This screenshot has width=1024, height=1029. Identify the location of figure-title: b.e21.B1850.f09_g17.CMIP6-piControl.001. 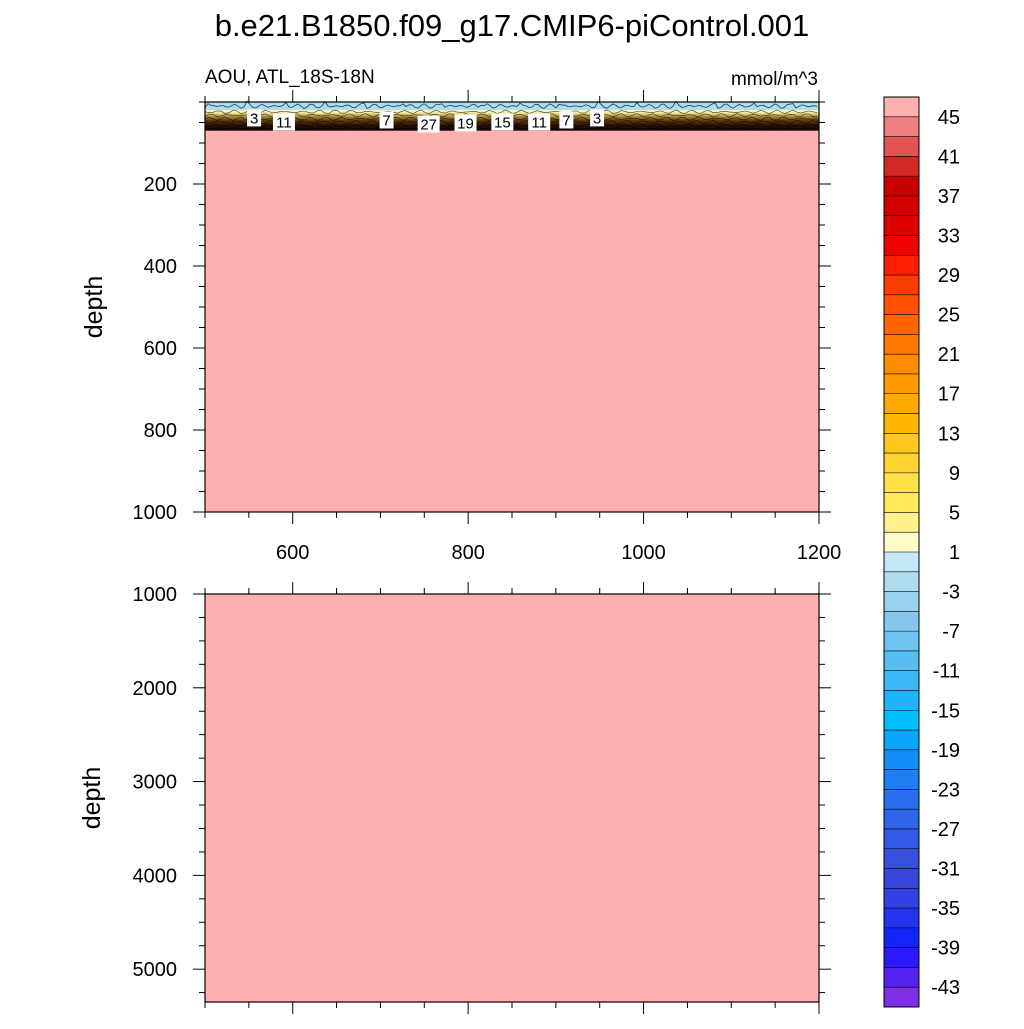
(512, 25).